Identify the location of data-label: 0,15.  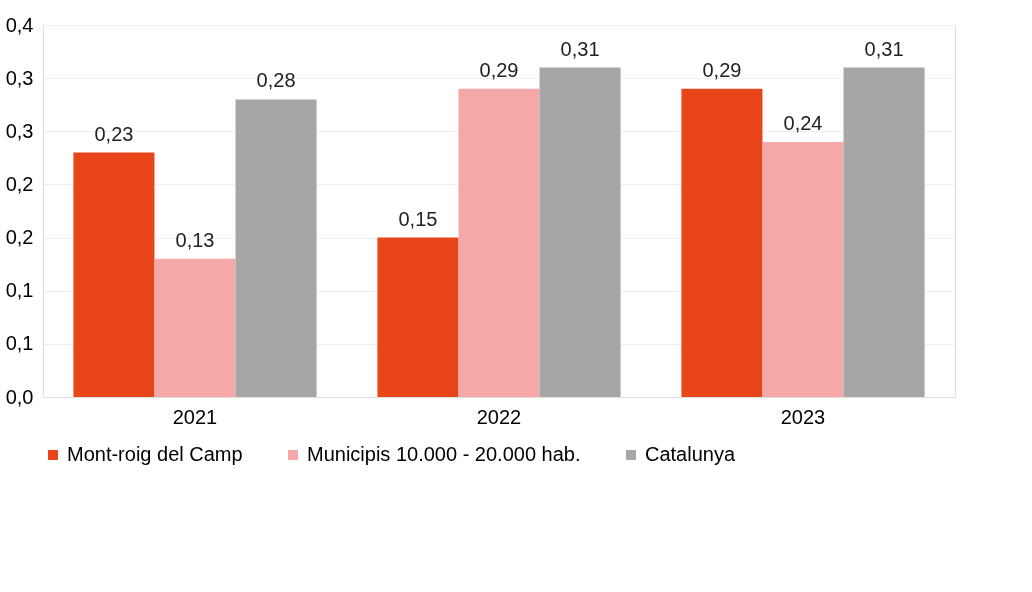
(418, 218).